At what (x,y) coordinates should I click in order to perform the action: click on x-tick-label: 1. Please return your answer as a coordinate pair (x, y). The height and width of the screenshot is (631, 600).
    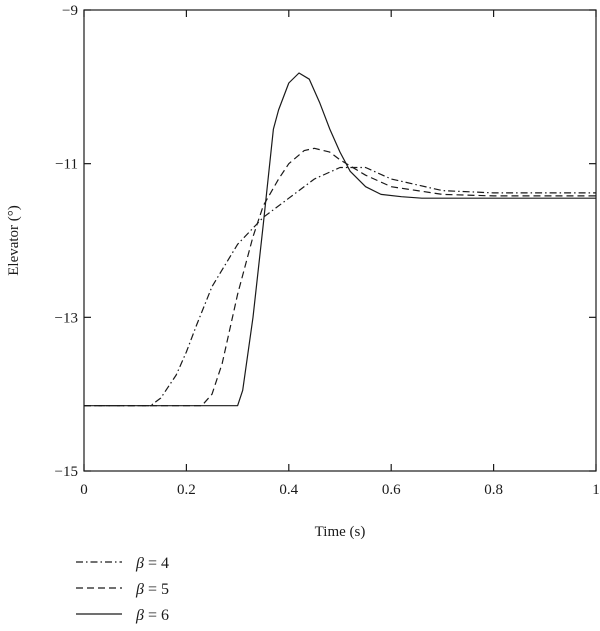
    Looking at the image, I should click on (596, 490).